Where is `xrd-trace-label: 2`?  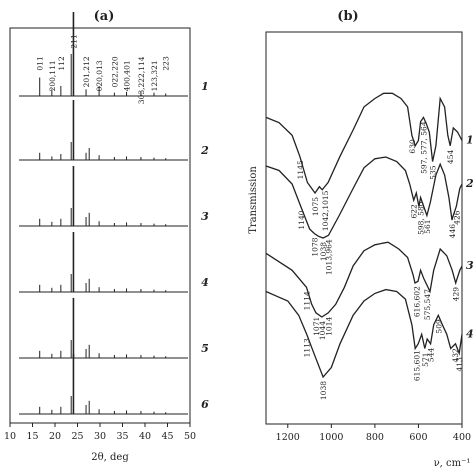 xrd-trace-label: 2 is located at coordinates (204, 150).